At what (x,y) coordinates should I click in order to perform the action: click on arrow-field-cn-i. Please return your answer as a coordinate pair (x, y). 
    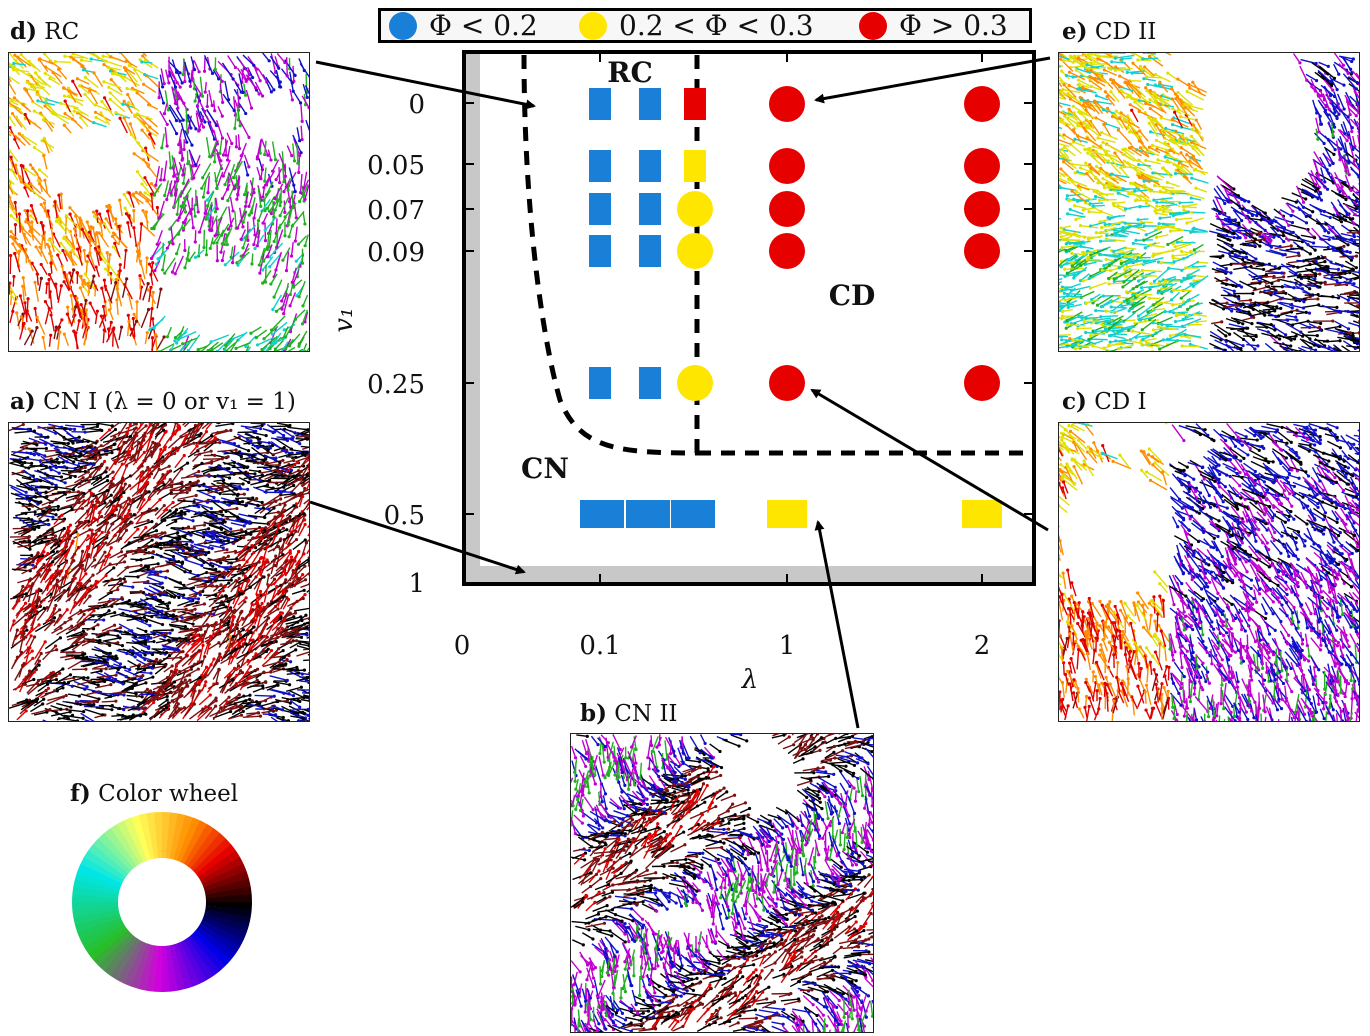
    Looking at the image, I should click on (159, 572).